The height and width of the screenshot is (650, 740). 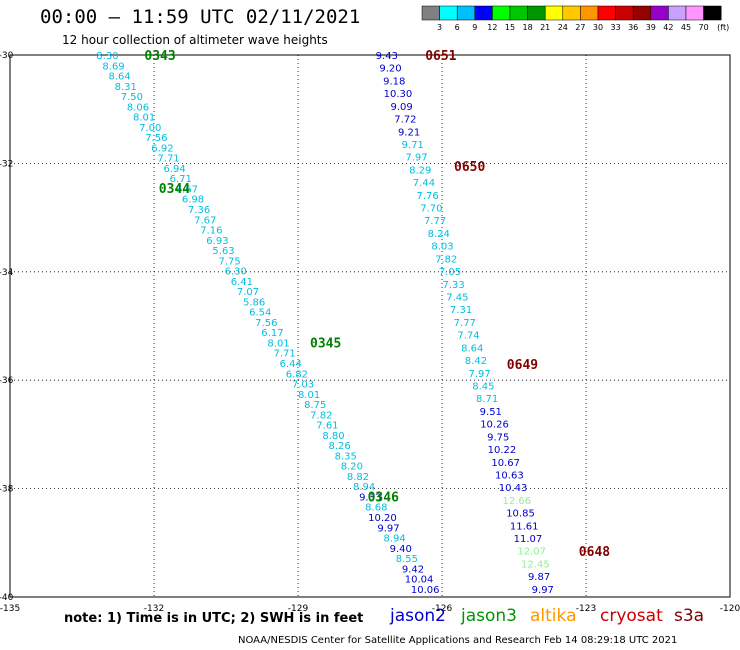 What do you see at coordinates (383, 498) in the screenshot?
I see `time-label: 0346` at bounding box center [383, 498].